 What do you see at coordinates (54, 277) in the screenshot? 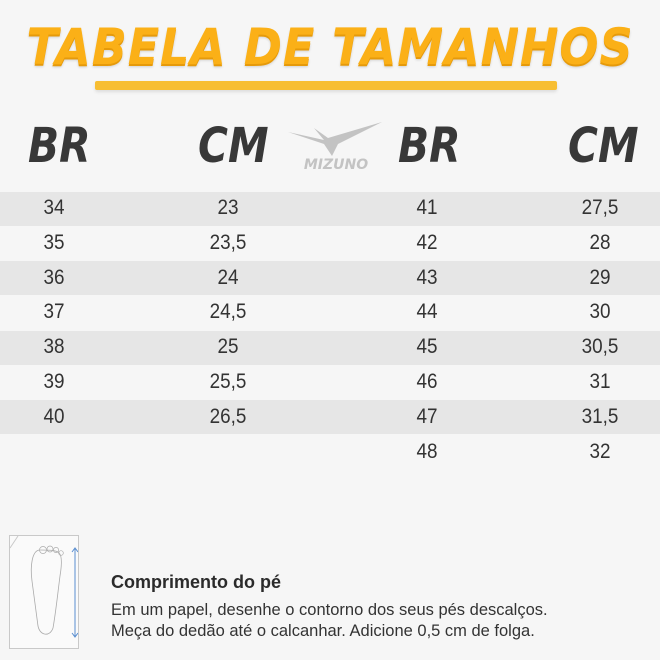
I see `size-cell: 36` at bounding box center [54, 277].